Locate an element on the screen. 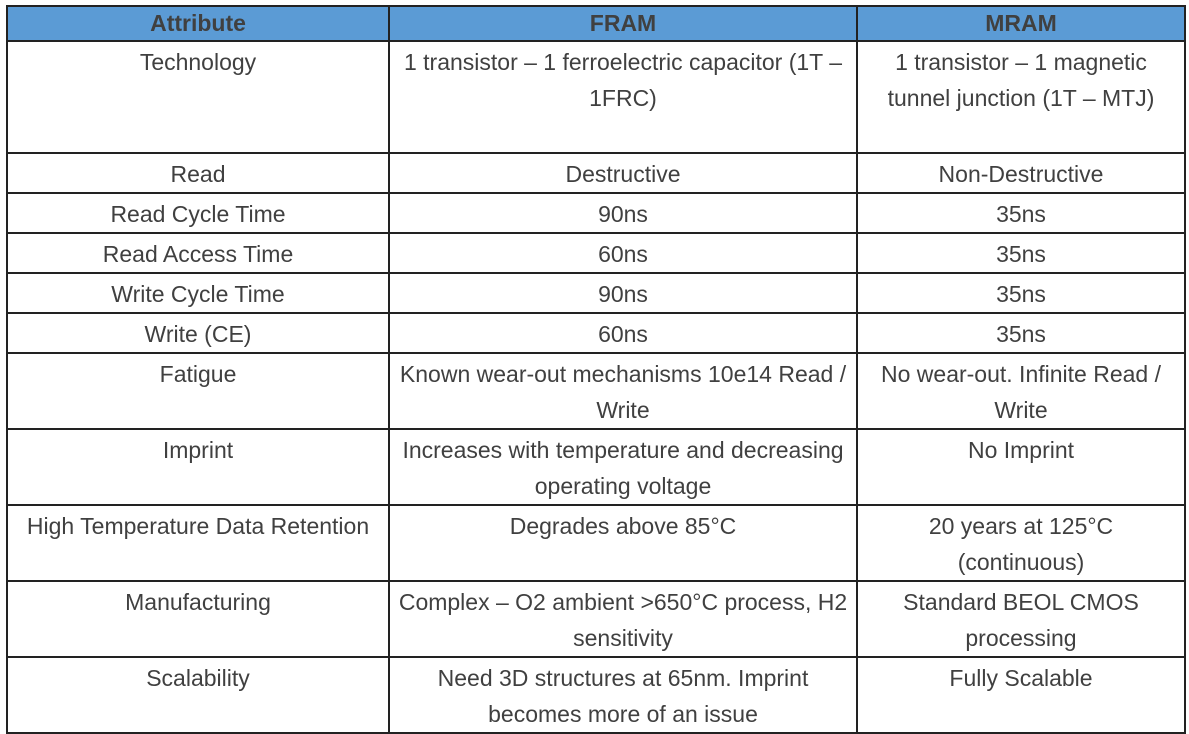 Image resolution: width=1189 pixels, height=734 pixels. cell-mram: Fully Scalable is located at coordinates (1021, 695).